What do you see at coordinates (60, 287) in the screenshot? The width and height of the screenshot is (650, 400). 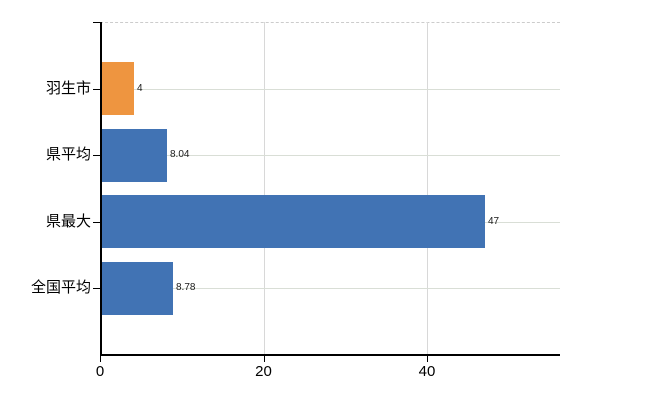 I see `category-label: 全国平均` at bounding box center [60, 287].